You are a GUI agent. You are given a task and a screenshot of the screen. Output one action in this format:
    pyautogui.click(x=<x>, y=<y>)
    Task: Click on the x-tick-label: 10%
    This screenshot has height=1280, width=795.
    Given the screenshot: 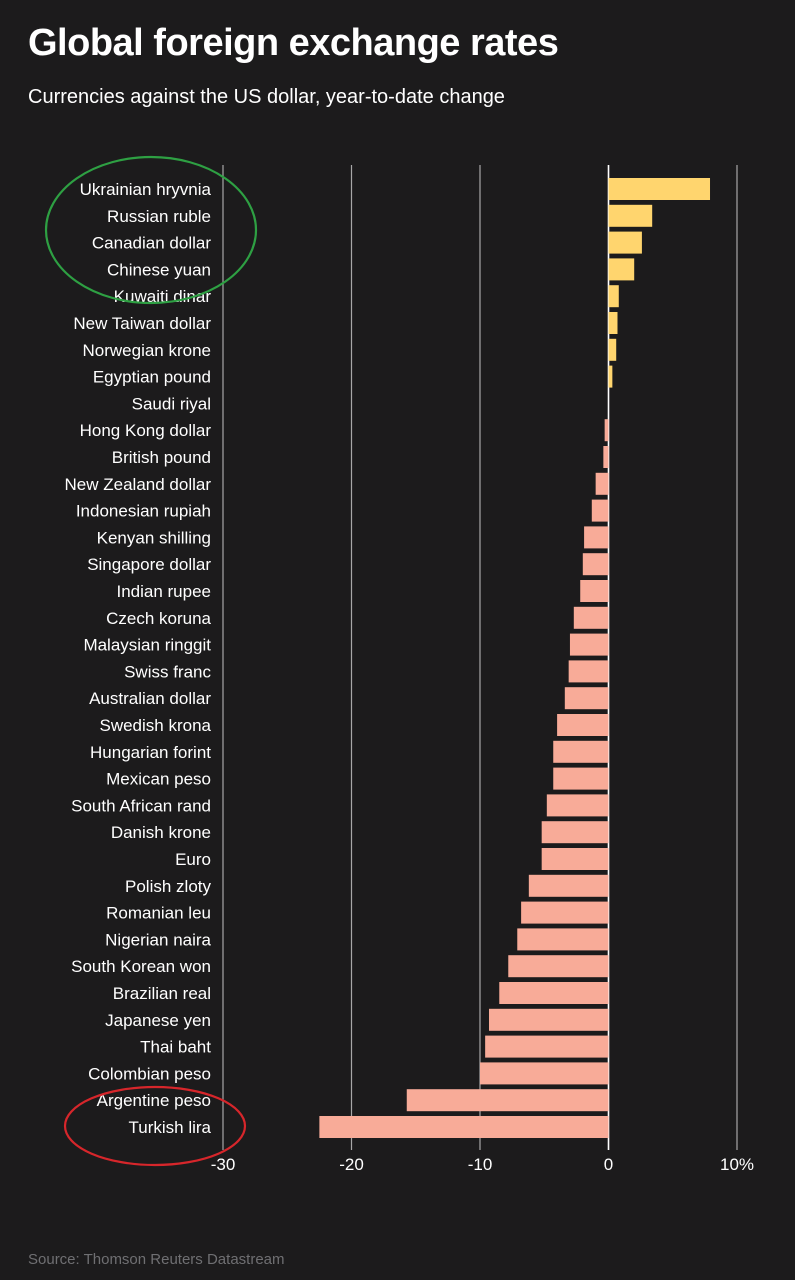 What is the action you would take?
    pyautogui.click(x=737, y=1164)
    